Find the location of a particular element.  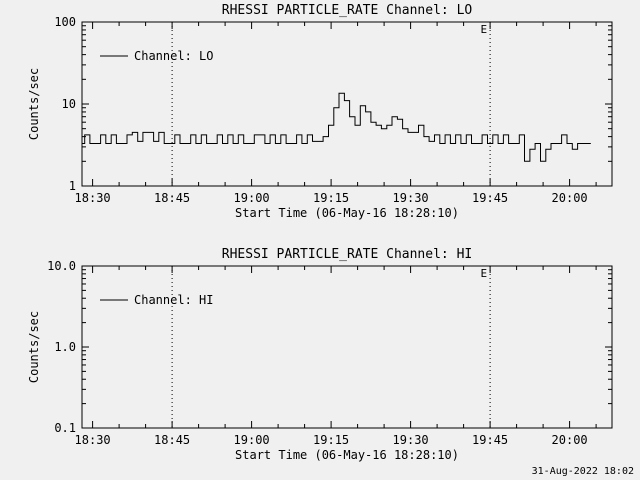

chart-title: RHESSI PARTICLE_RATE Channel: HI is located at coordinates (347, 254).